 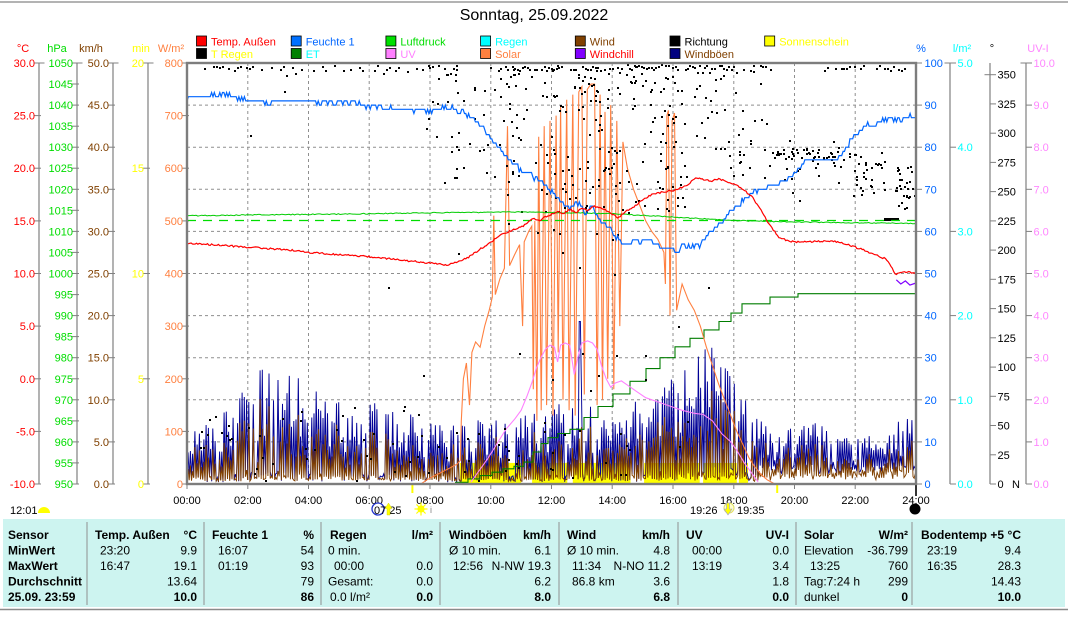 What do you see at coordinates (814, 43) in the screenshot?
I see `svg-text: Sonnenschein` at bounding box center [814, 43].